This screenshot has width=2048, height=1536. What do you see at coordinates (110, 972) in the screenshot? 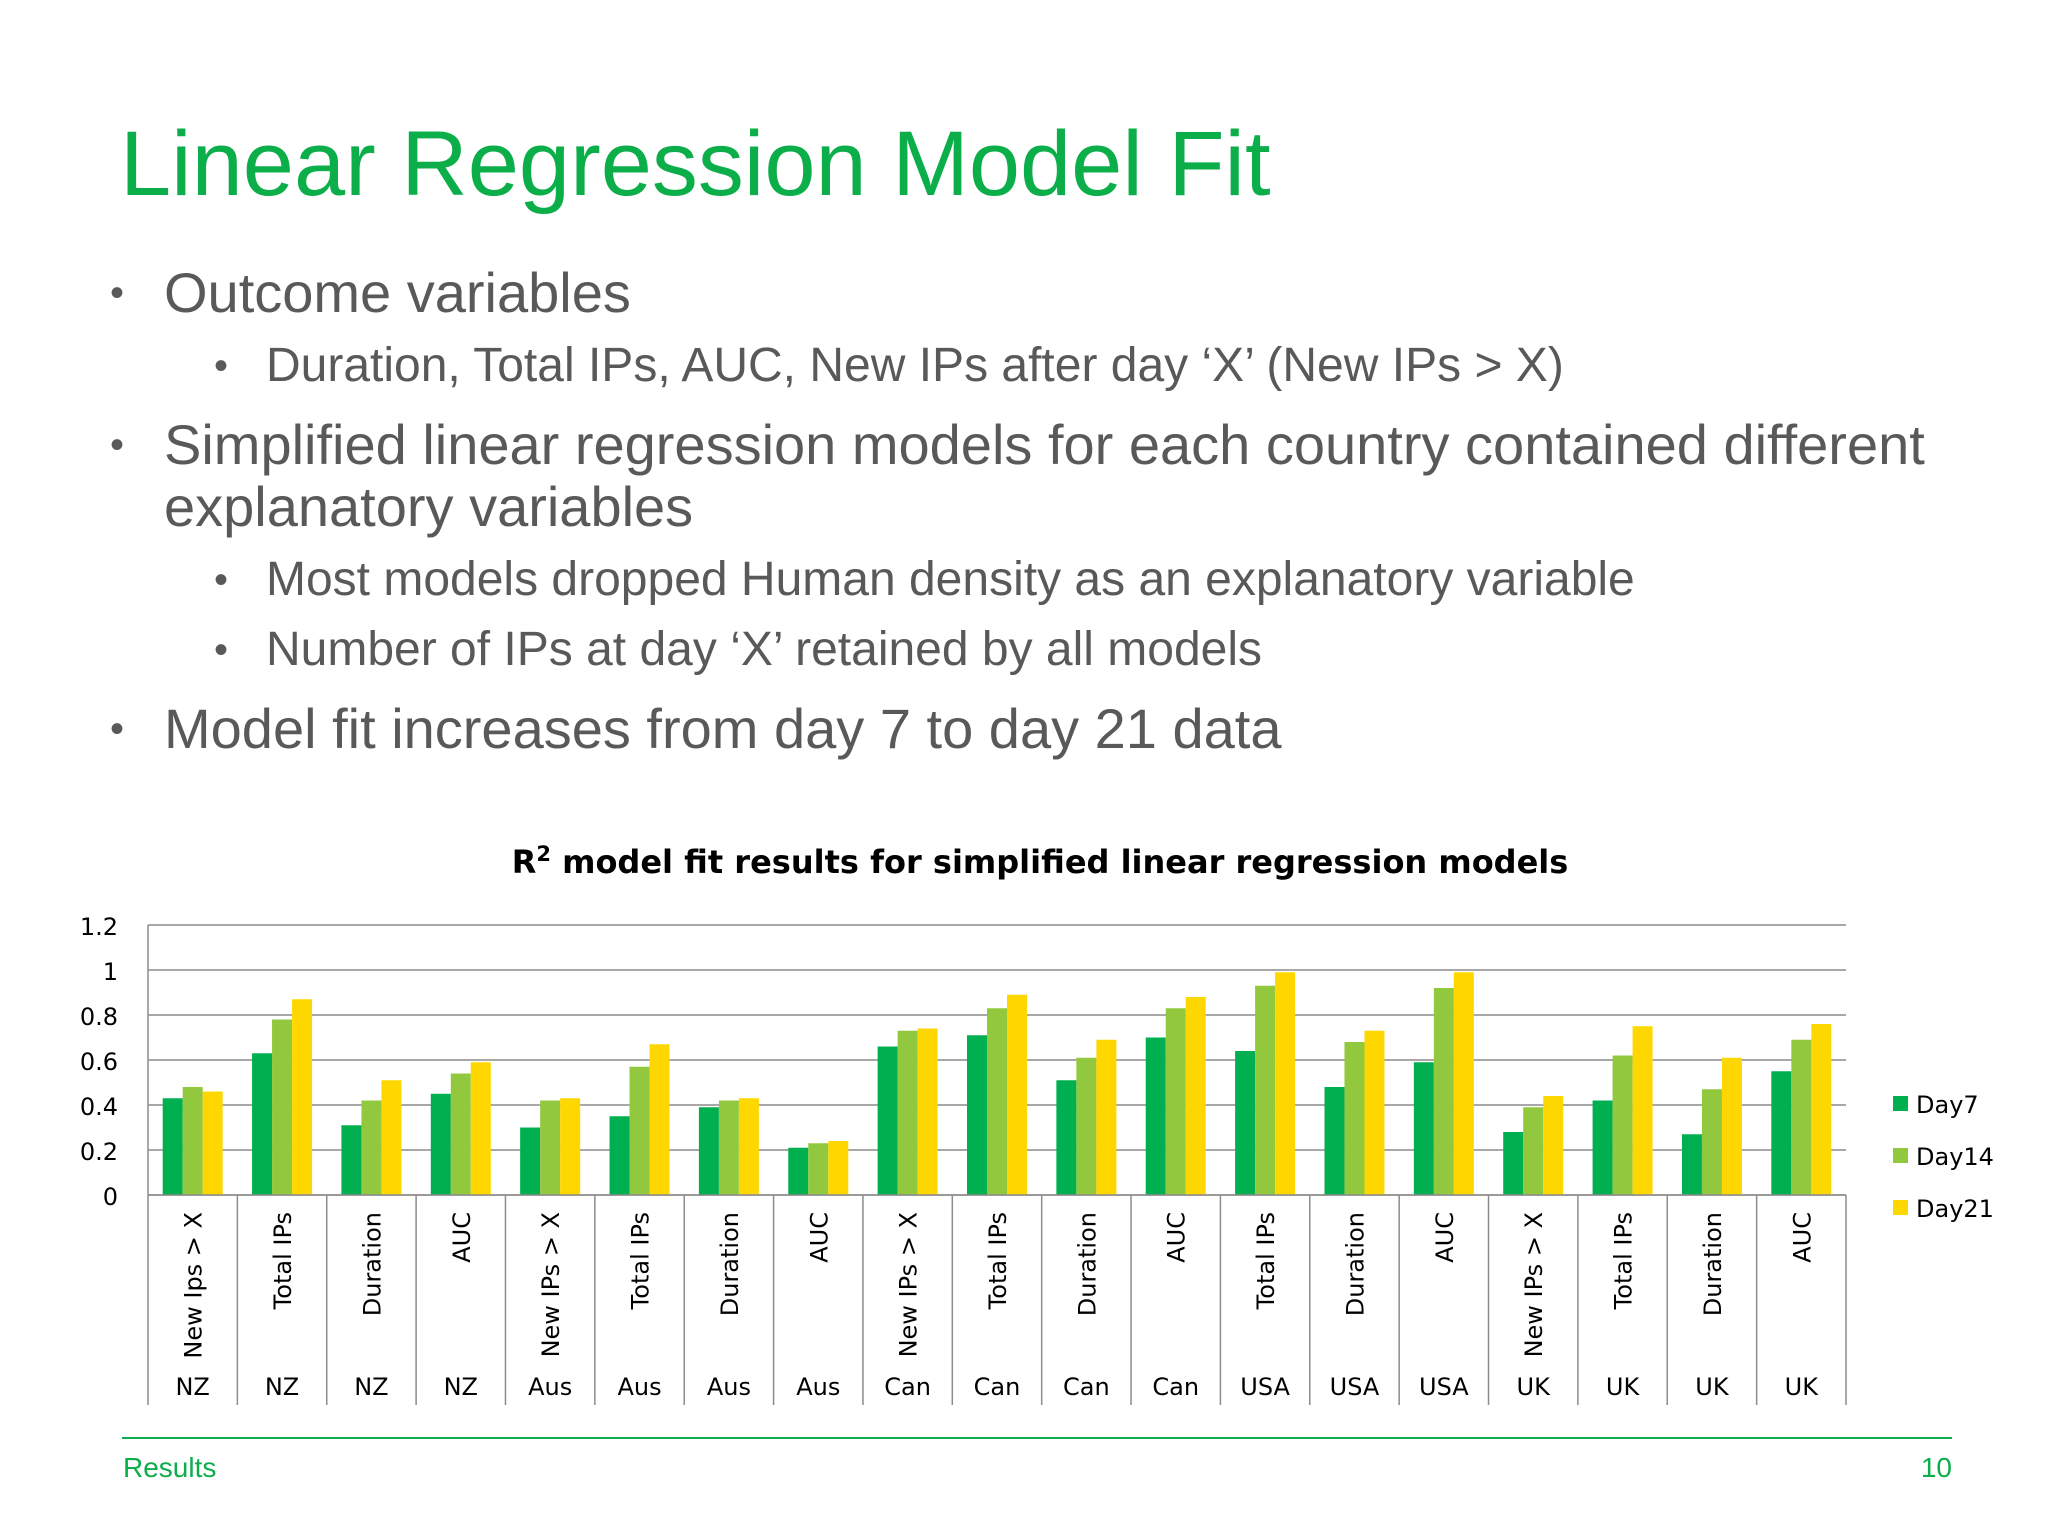
I see `y-tick-label: 1` at bounding box center [110, 972].